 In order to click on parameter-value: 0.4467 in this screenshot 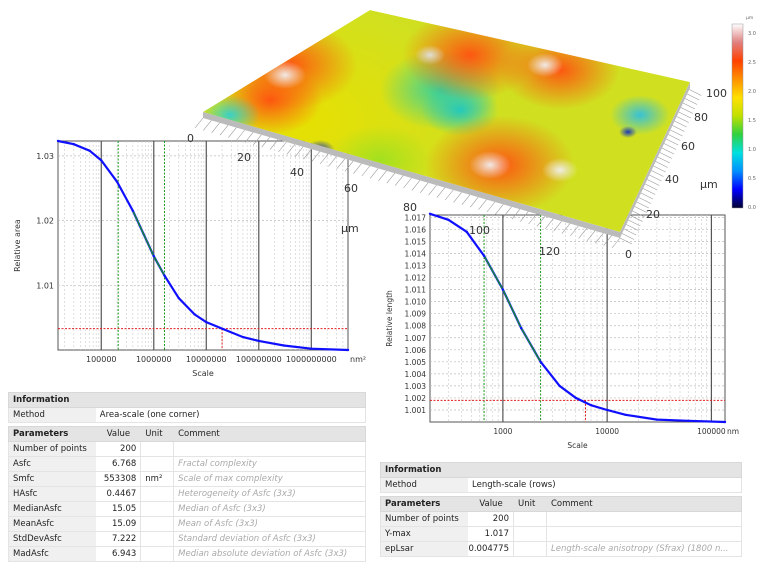, I will do `click(119, 494)`.